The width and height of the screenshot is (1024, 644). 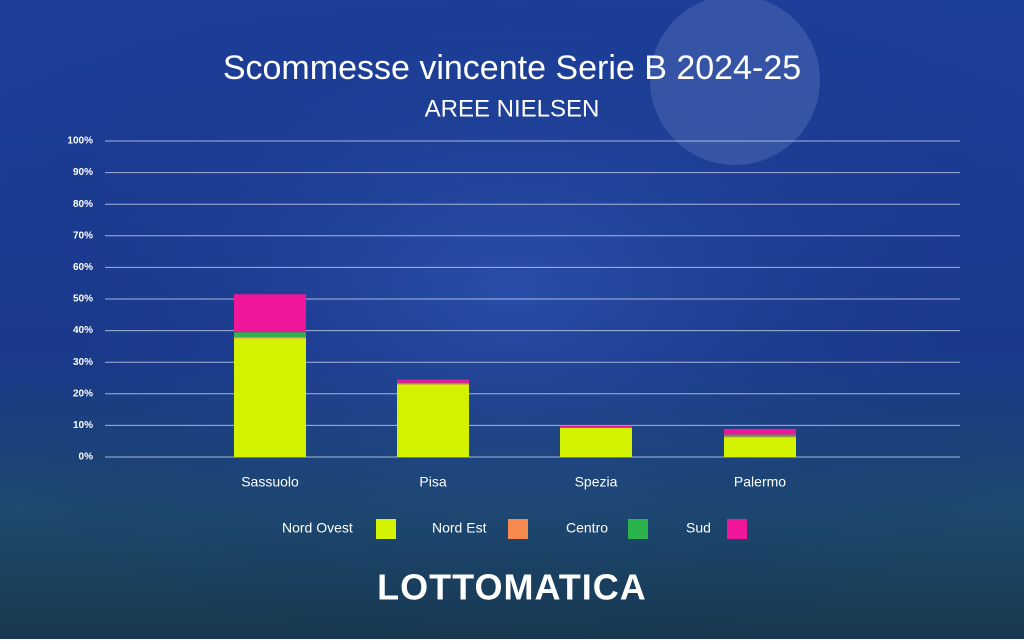 What do you see at coordinates (83, 172) in the screenshot?
I see `y-tick-label: 90%` at bounding box center [83, 172].